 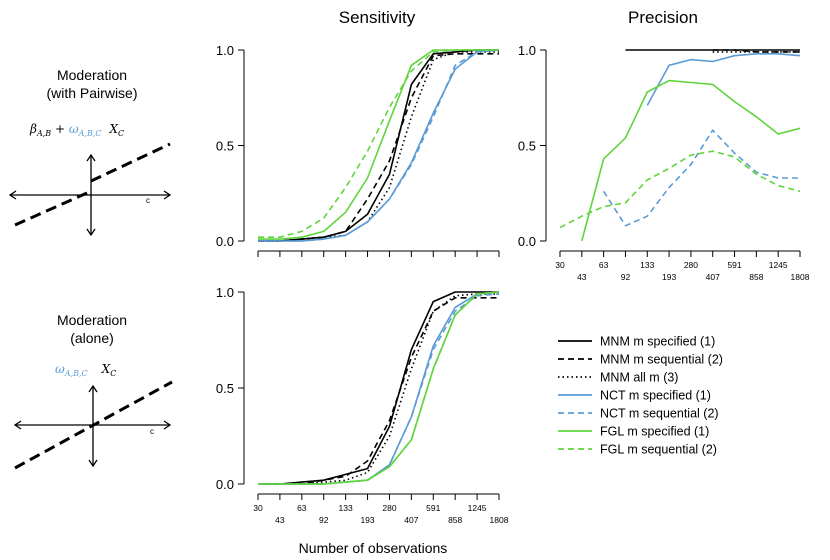 I want to click on row1-formula-omega: ω, so click(x=74, y=129).